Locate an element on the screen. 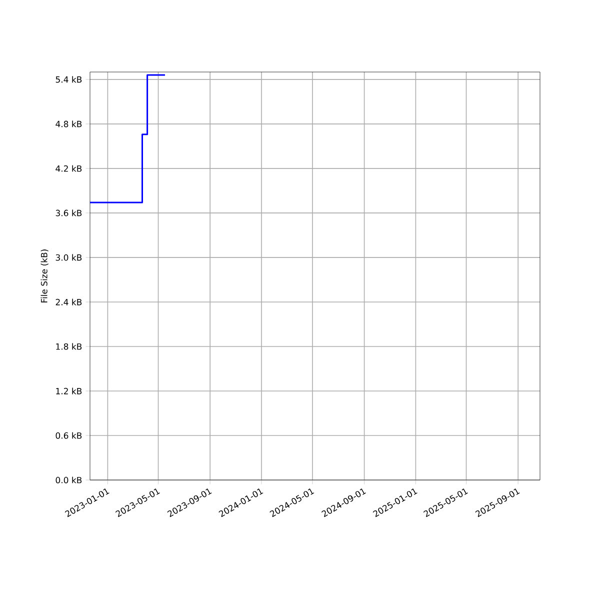 The height and width of the screenshot is (600, 600). y-tick-label: 5.4 kB is located at coordinates (69, 79).